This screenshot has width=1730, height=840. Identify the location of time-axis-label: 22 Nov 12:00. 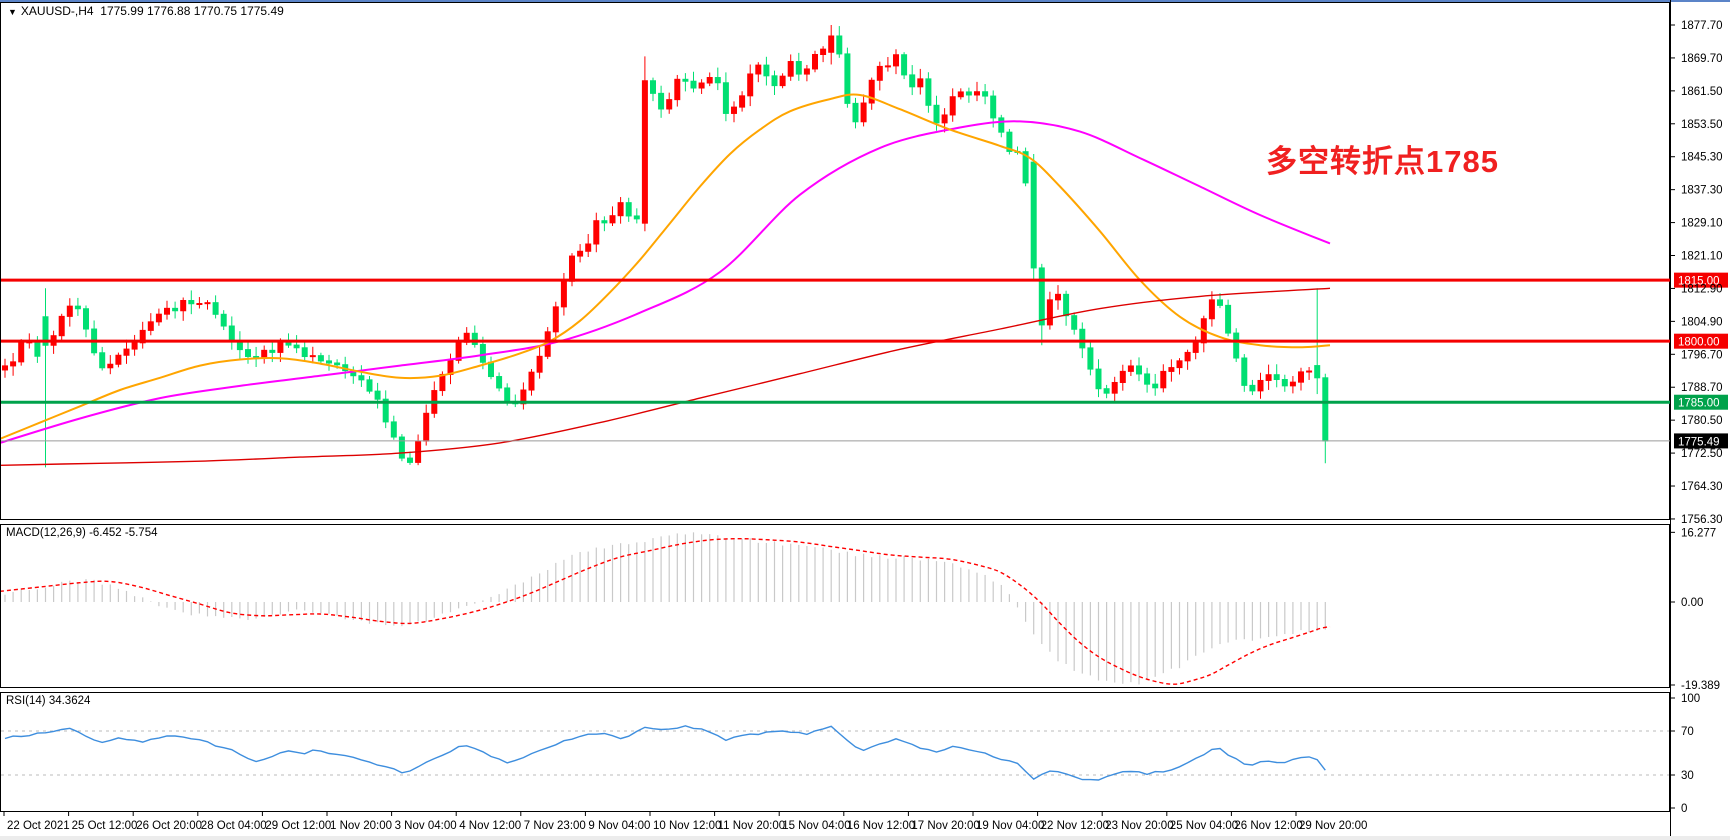
(1075, 826).